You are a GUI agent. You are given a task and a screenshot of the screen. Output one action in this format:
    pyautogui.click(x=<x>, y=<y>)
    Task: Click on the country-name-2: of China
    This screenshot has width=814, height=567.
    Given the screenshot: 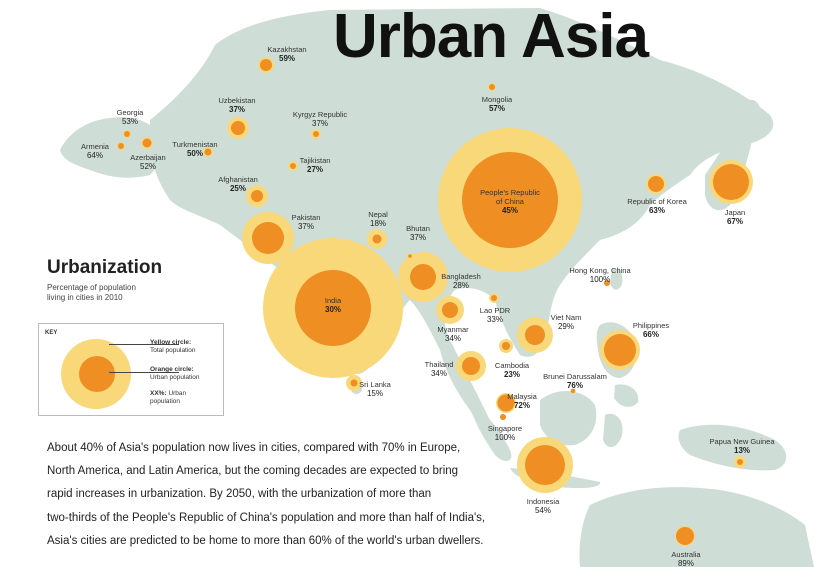 What is the action you would take?
    pyautogui.click(x=510, y=201)
    